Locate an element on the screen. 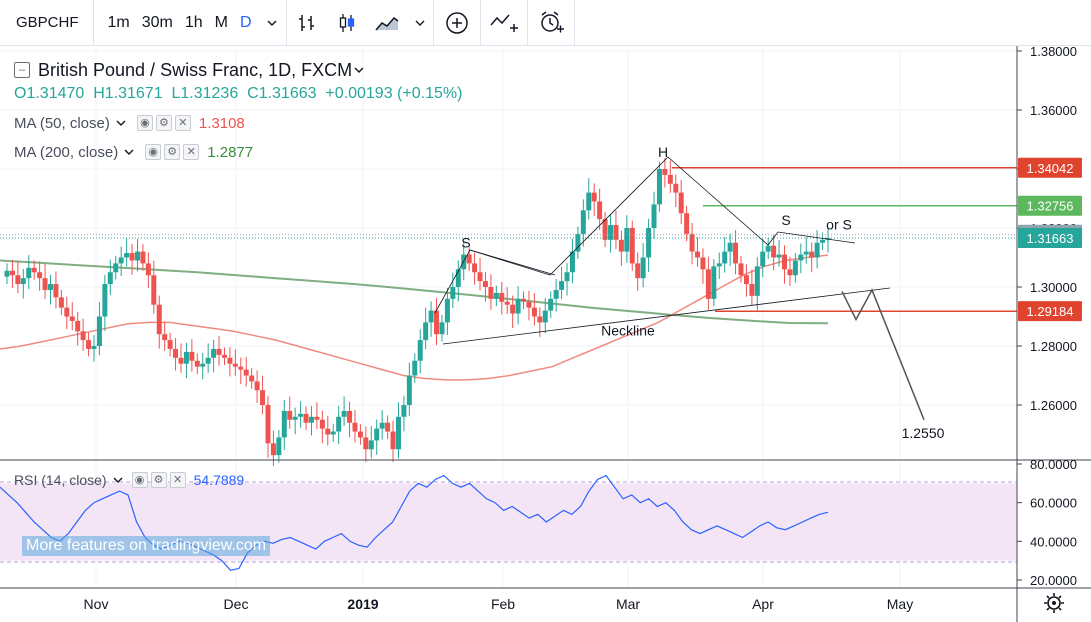 This screenshot has width=1091, height=622. rsi-tick-label: 40.0000 is located at coordinates (1053, 541).